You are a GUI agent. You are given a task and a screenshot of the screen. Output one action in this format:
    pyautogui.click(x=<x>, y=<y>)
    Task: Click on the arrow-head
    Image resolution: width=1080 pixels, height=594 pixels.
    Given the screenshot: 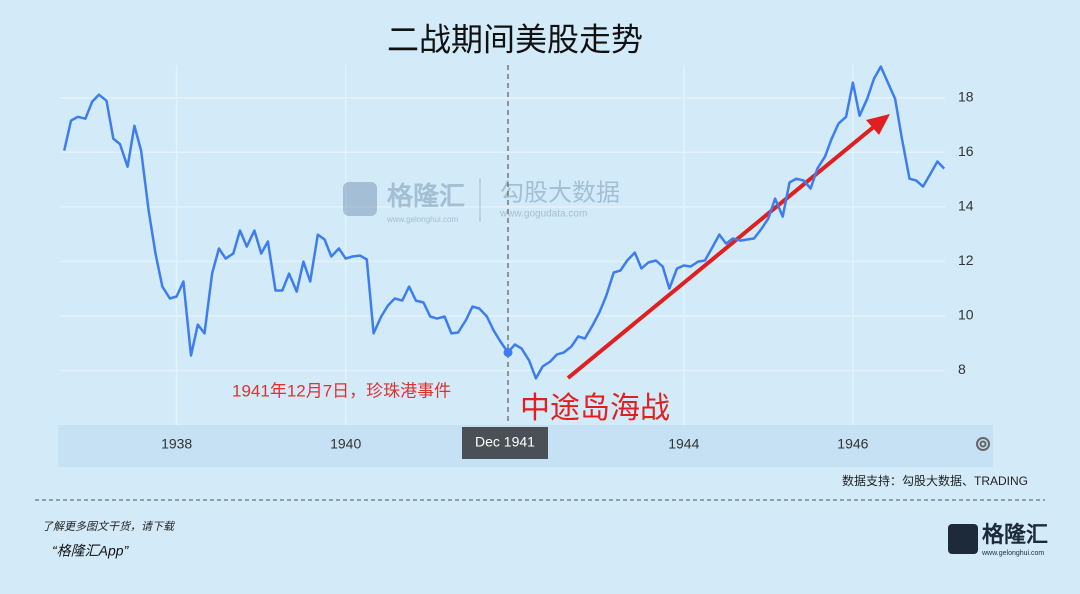 What is the action you would take?
    pyautogui.click(x=878, y=124)
    